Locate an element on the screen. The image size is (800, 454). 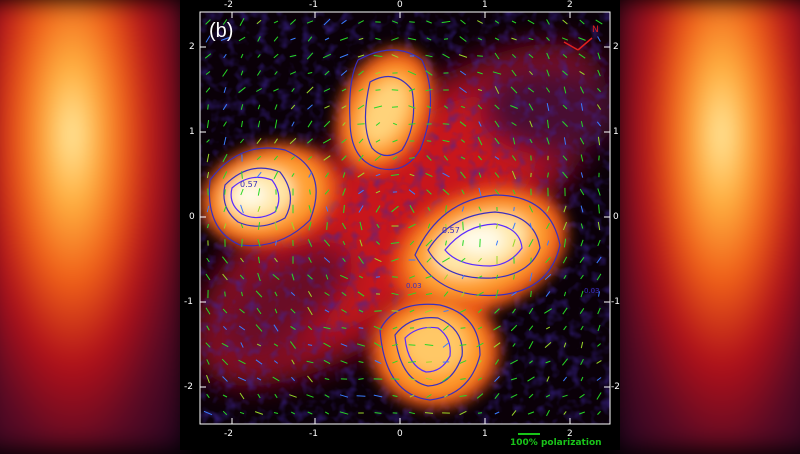
x-tick-top: -2 is located at coordinates (228, 5).